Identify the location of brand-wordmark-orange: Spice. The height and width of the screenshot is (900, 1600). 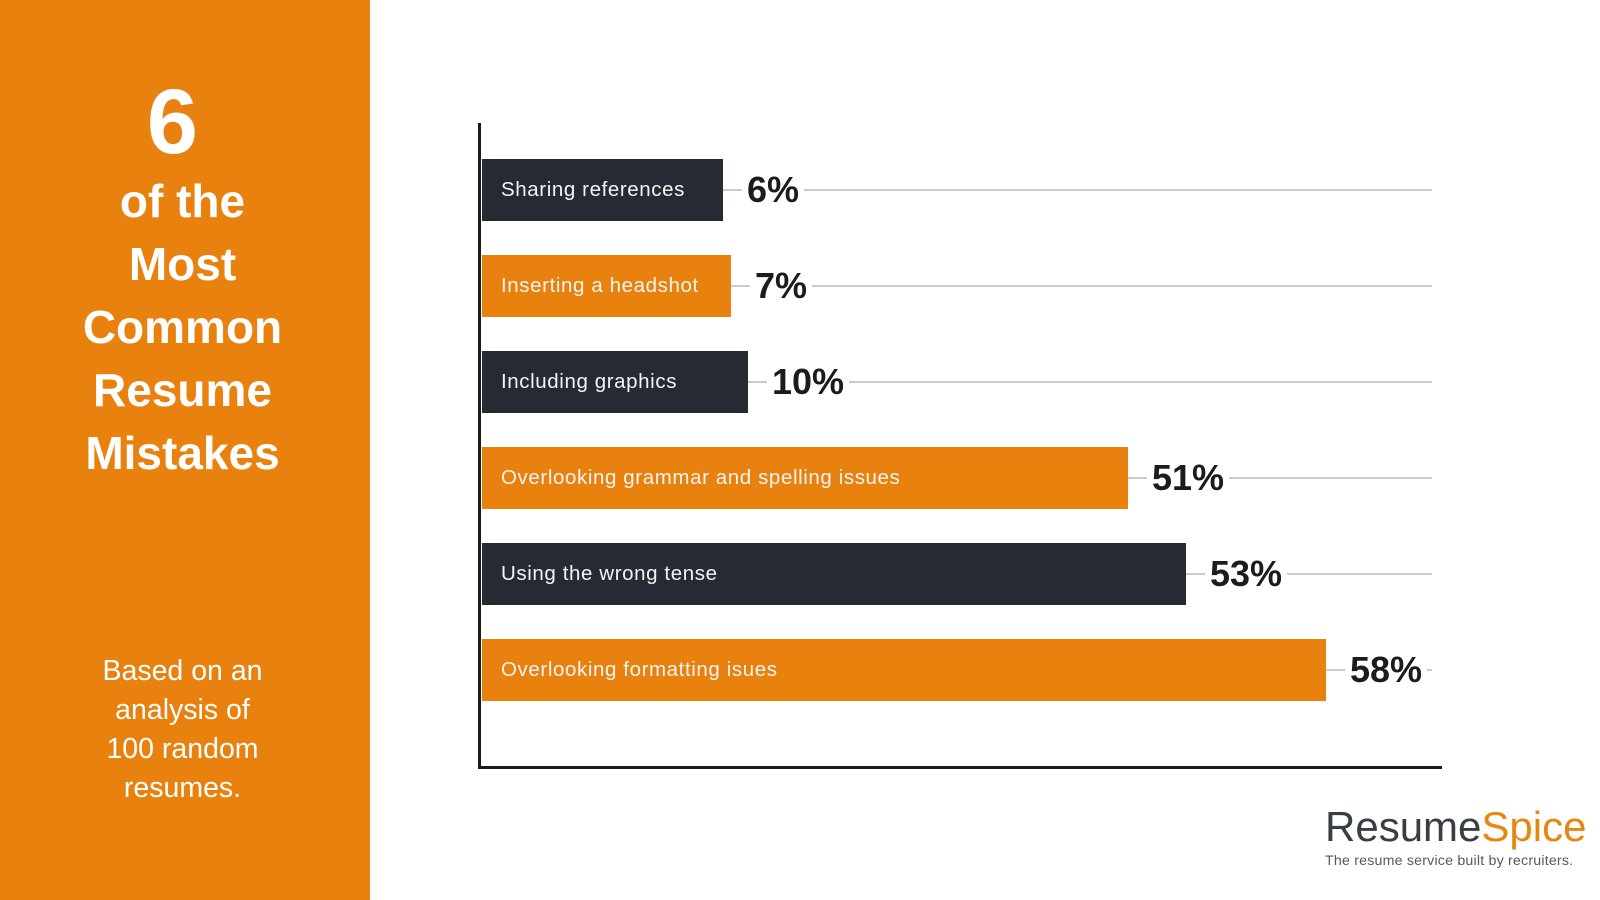
(1534, 826).